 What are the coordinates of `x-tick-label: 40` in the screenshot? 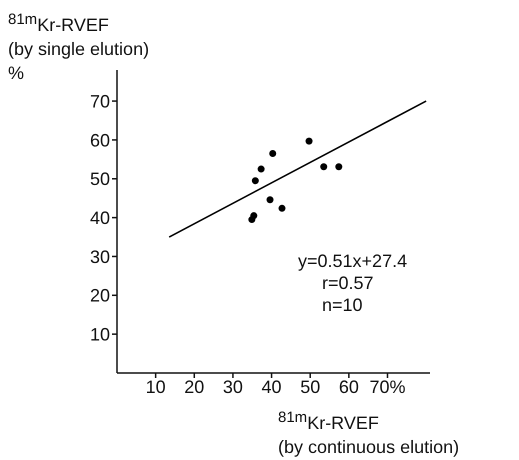 It's located at (272, 386).